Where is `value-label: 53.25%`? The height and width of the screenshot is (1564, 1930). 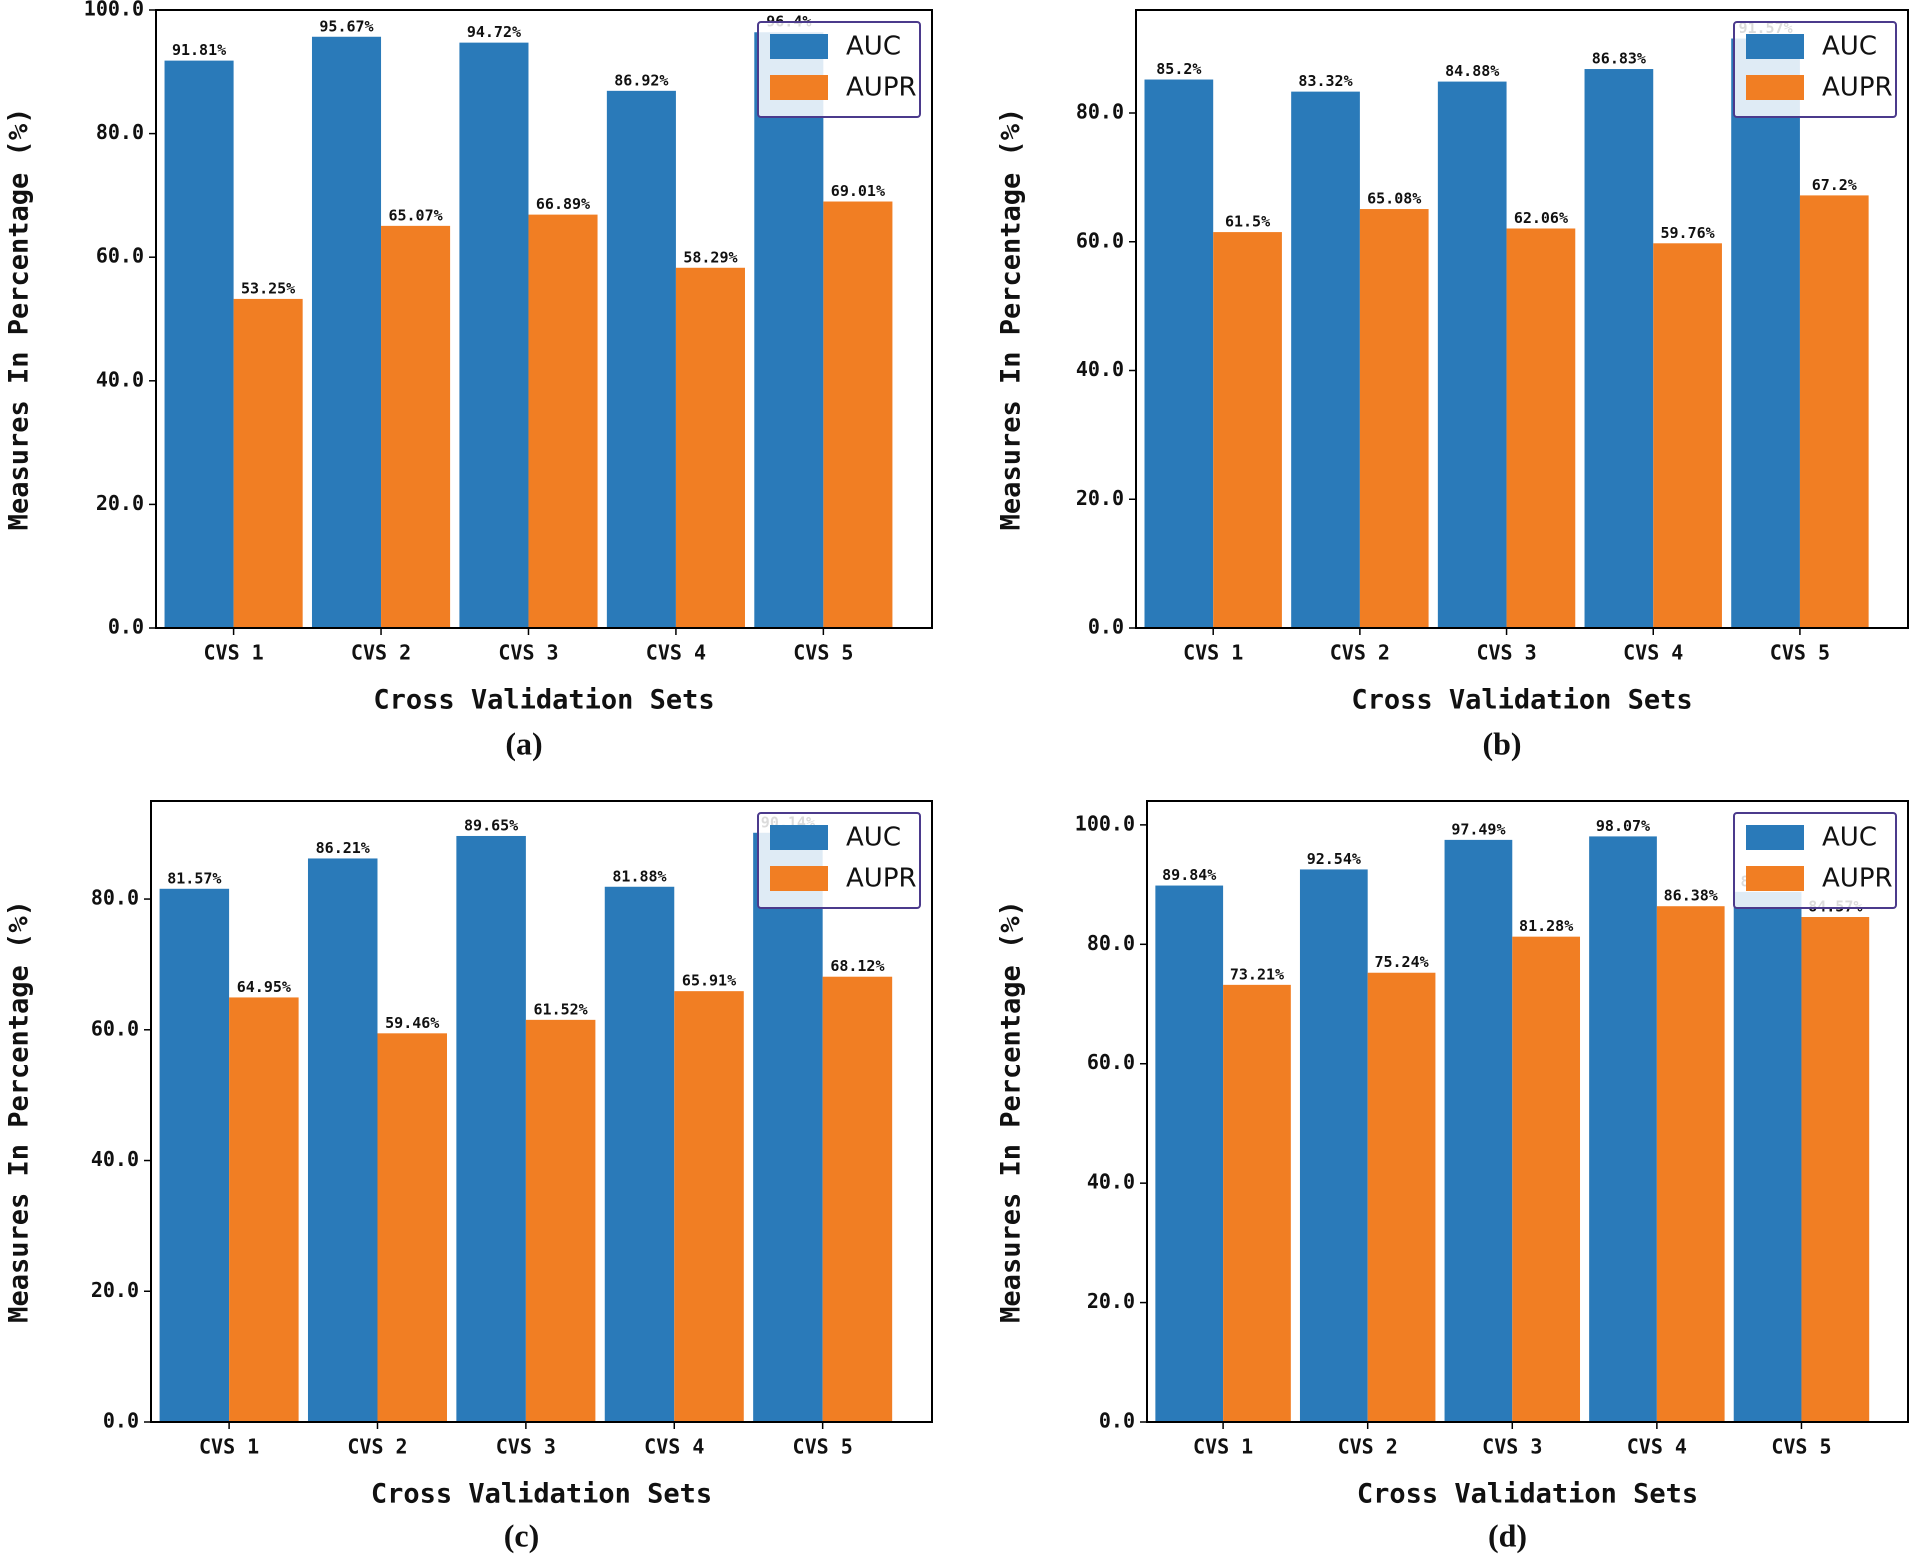
value-label: 53.25% is located at coordinates (268, 288).